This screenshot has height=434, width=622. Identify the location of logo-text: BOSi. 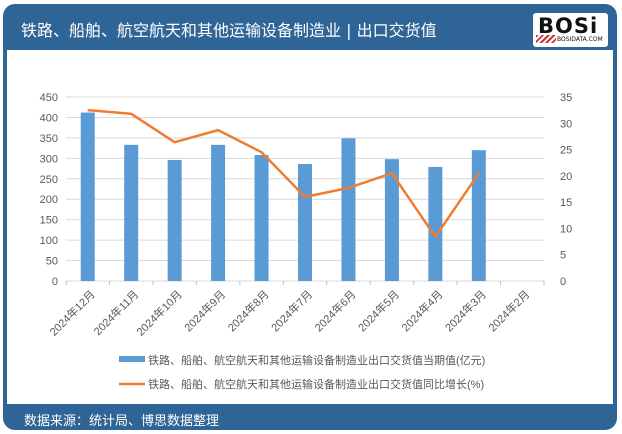
(568, 26).